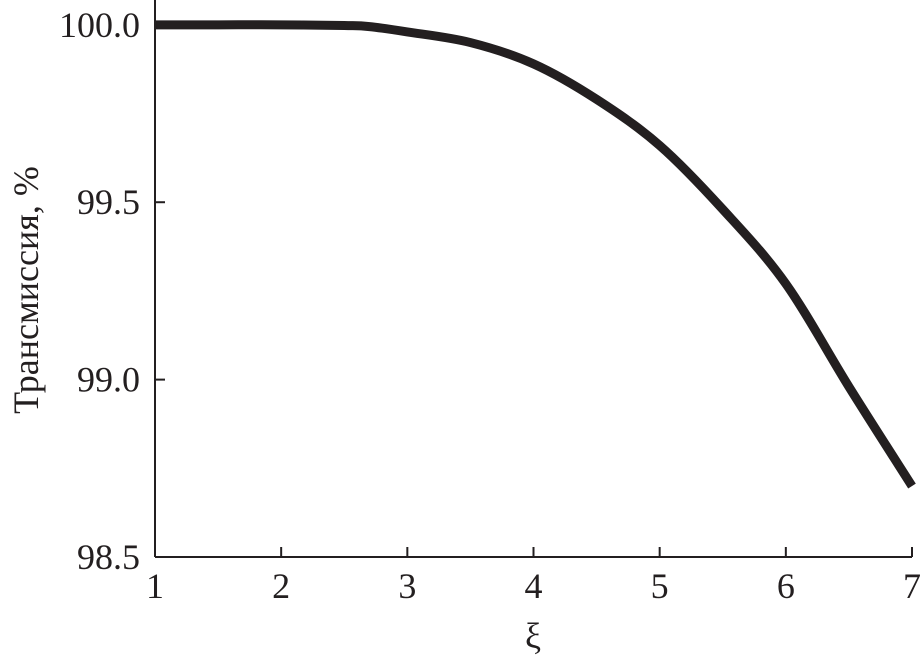 The image size is (923, 656). I want to click on y-tick-label: 99.0, so click(108, 380).